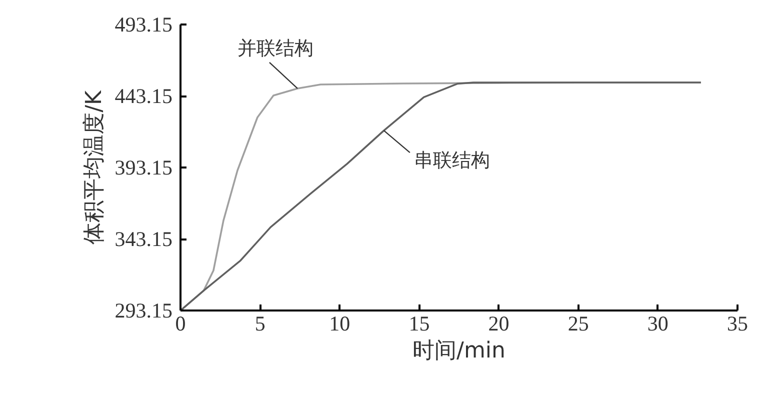  What do you see at coordinates (339, 324) in the screenshot?
I see `x-tick-label: 10` at bounding box center [339, 324].